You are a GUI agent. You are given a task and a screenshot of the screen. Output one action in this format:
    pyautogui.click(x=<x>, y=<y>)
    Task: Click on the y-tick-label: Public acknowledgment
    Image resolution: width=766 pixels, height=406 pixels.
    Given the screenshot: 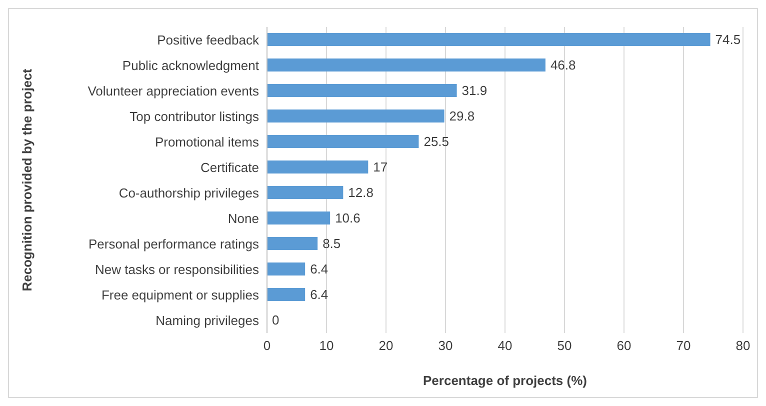 What is the action you would take?
    pyautogui.click(x=191, y=65)
    